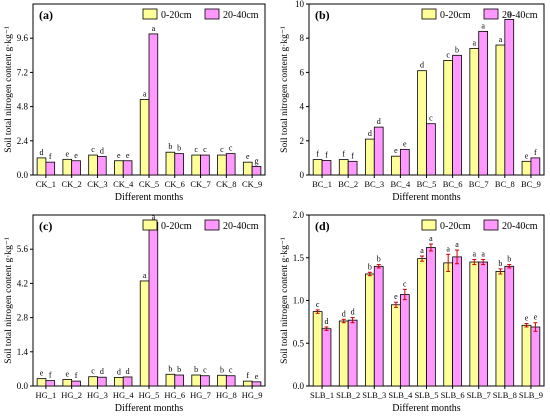 Image resolution: width=550 pixels, height=419 pixels. Describe the element at coordinates (176, 226) in the screenshot. I see `legend-label: 0-20cm` at that location.